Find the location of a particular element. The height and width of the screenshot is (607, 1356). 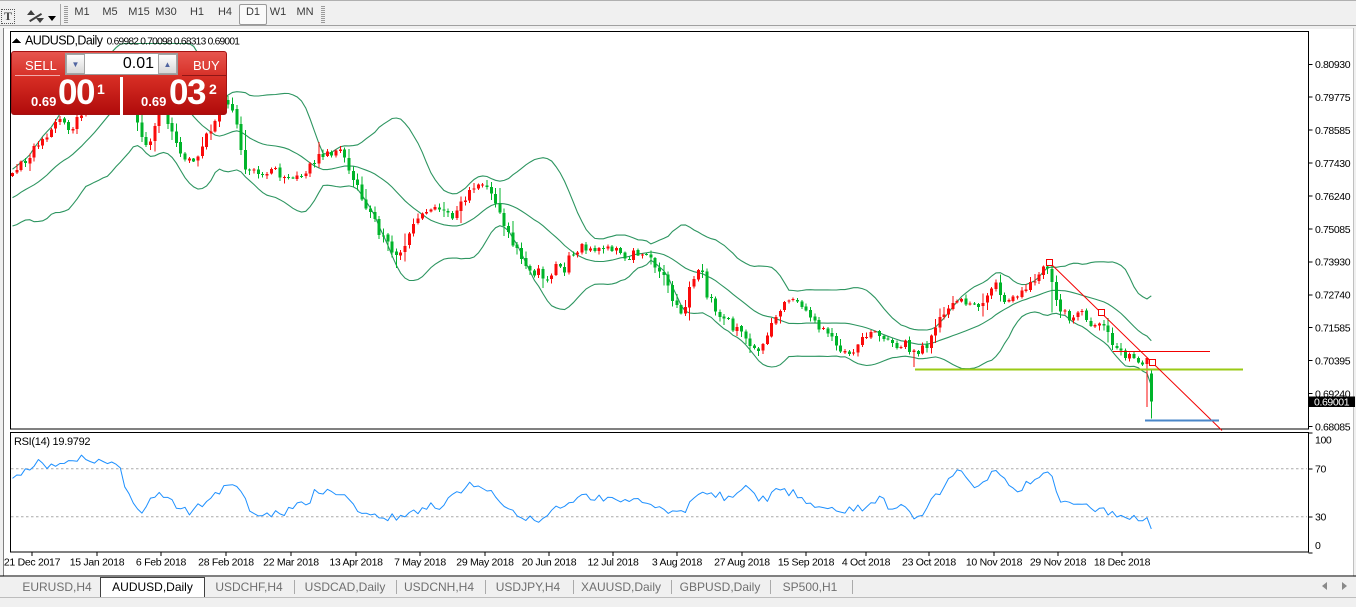

svg-text: 15 Sep 2018 is located at coordinates (806, 563).